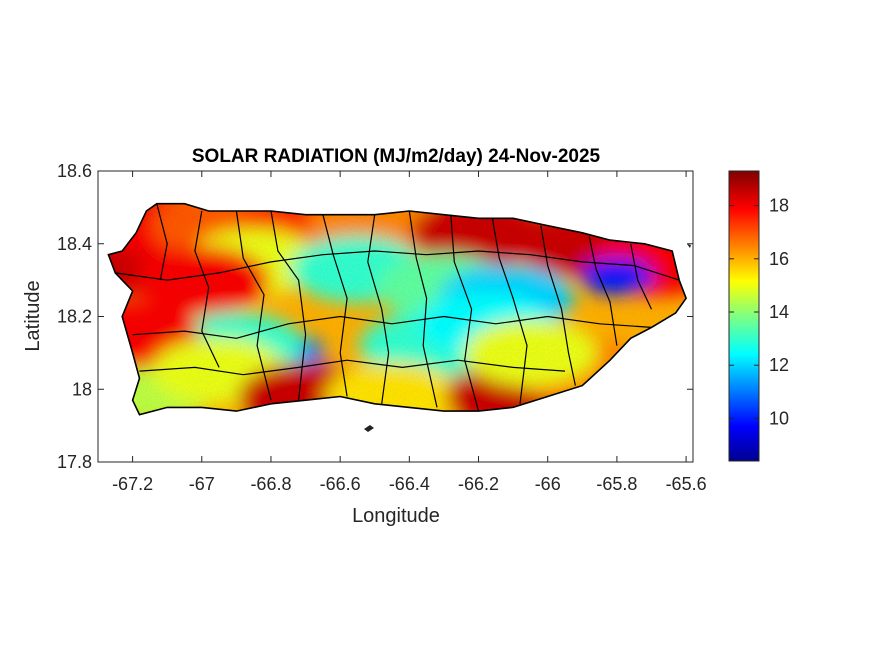 This screenshot has height=656, width=875. I want to click on colorbar-tick-label: 14, so click(779, 312).